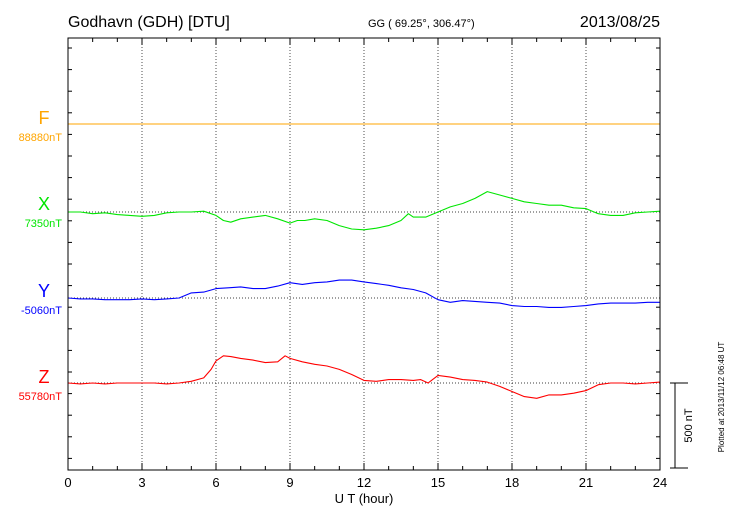 Image resolution: width=730 pixels, height=520 pixels. What do you see at coordinates (41, 138) in the screenshot?
I see `channel-baseline-f: 88880nT` at bounding box center [41, 138].